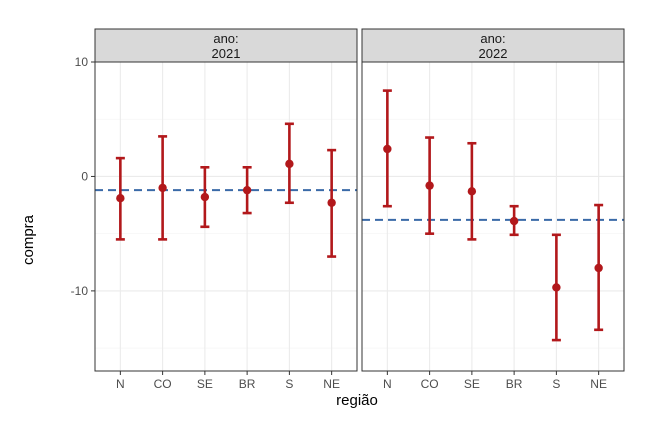  Describe the element at coordinates (80, 291) in the screenshot. I see `y-tick-label: -10` at that location.